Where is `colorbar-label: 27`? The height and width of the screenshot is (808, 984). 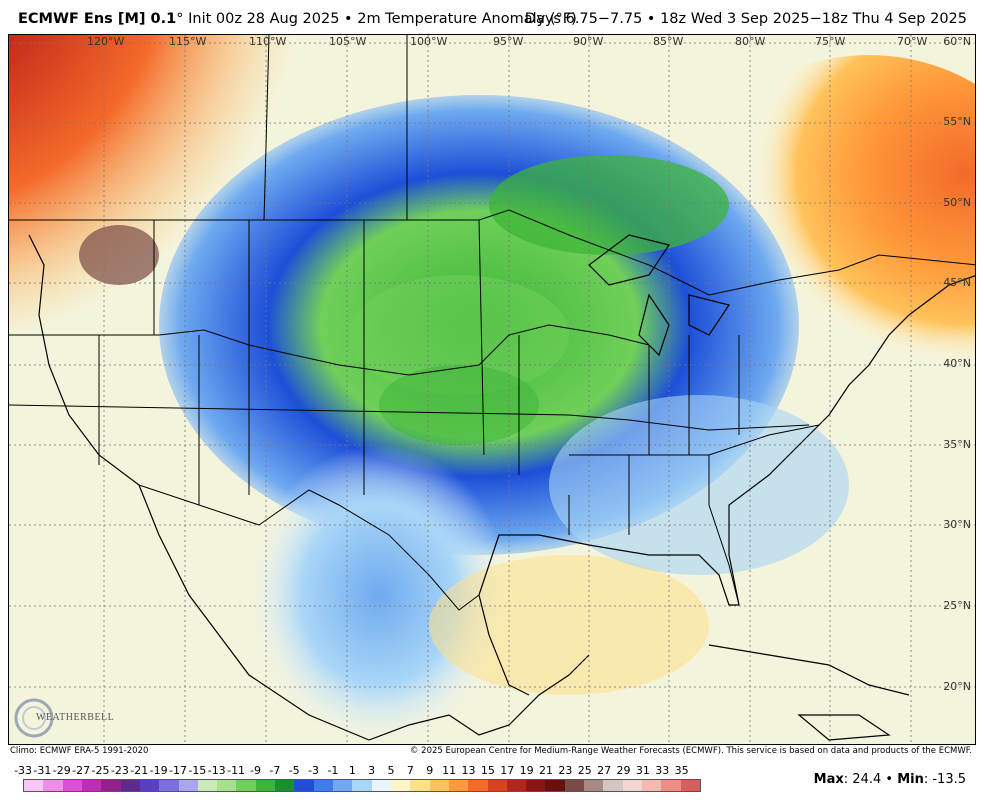
colorbar-label: 27 is located at coordinates (604, 770).